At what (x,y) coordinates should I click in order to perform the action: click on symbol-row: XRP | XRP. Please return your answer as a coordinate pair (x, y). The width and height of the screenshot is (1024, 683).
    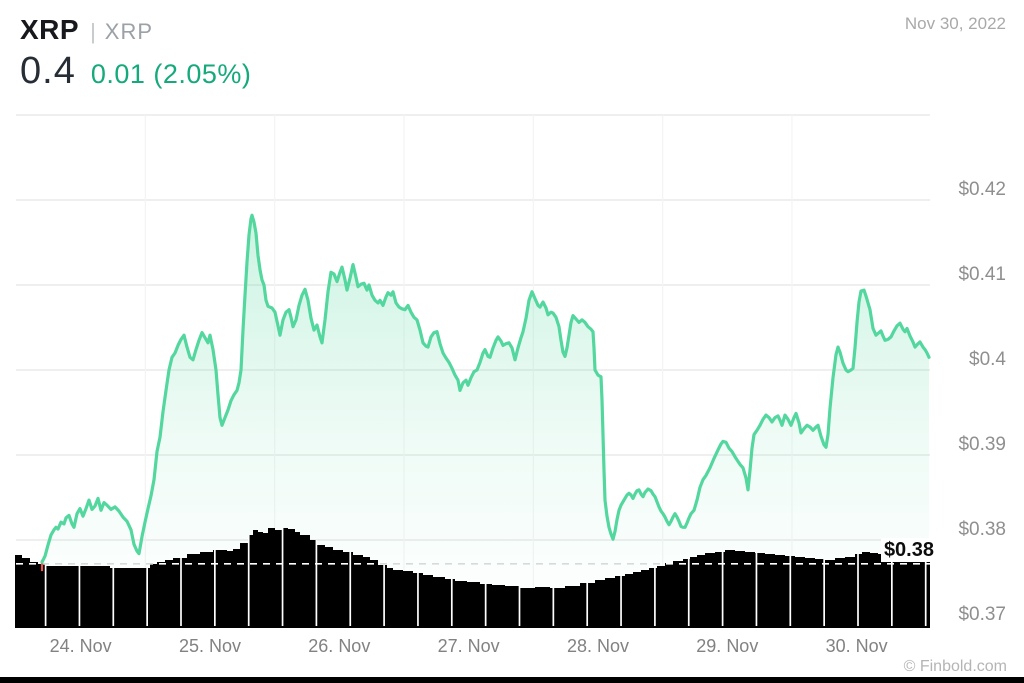
    Looking at the image, I should click on (135, 30).